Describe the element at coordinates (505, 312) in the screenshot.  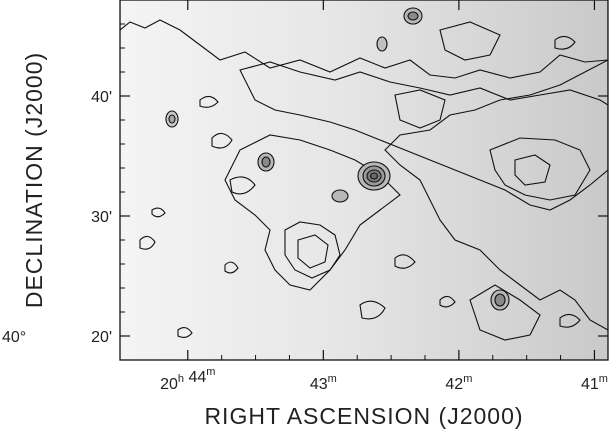
I see `contour-region-lower-right` at that location.